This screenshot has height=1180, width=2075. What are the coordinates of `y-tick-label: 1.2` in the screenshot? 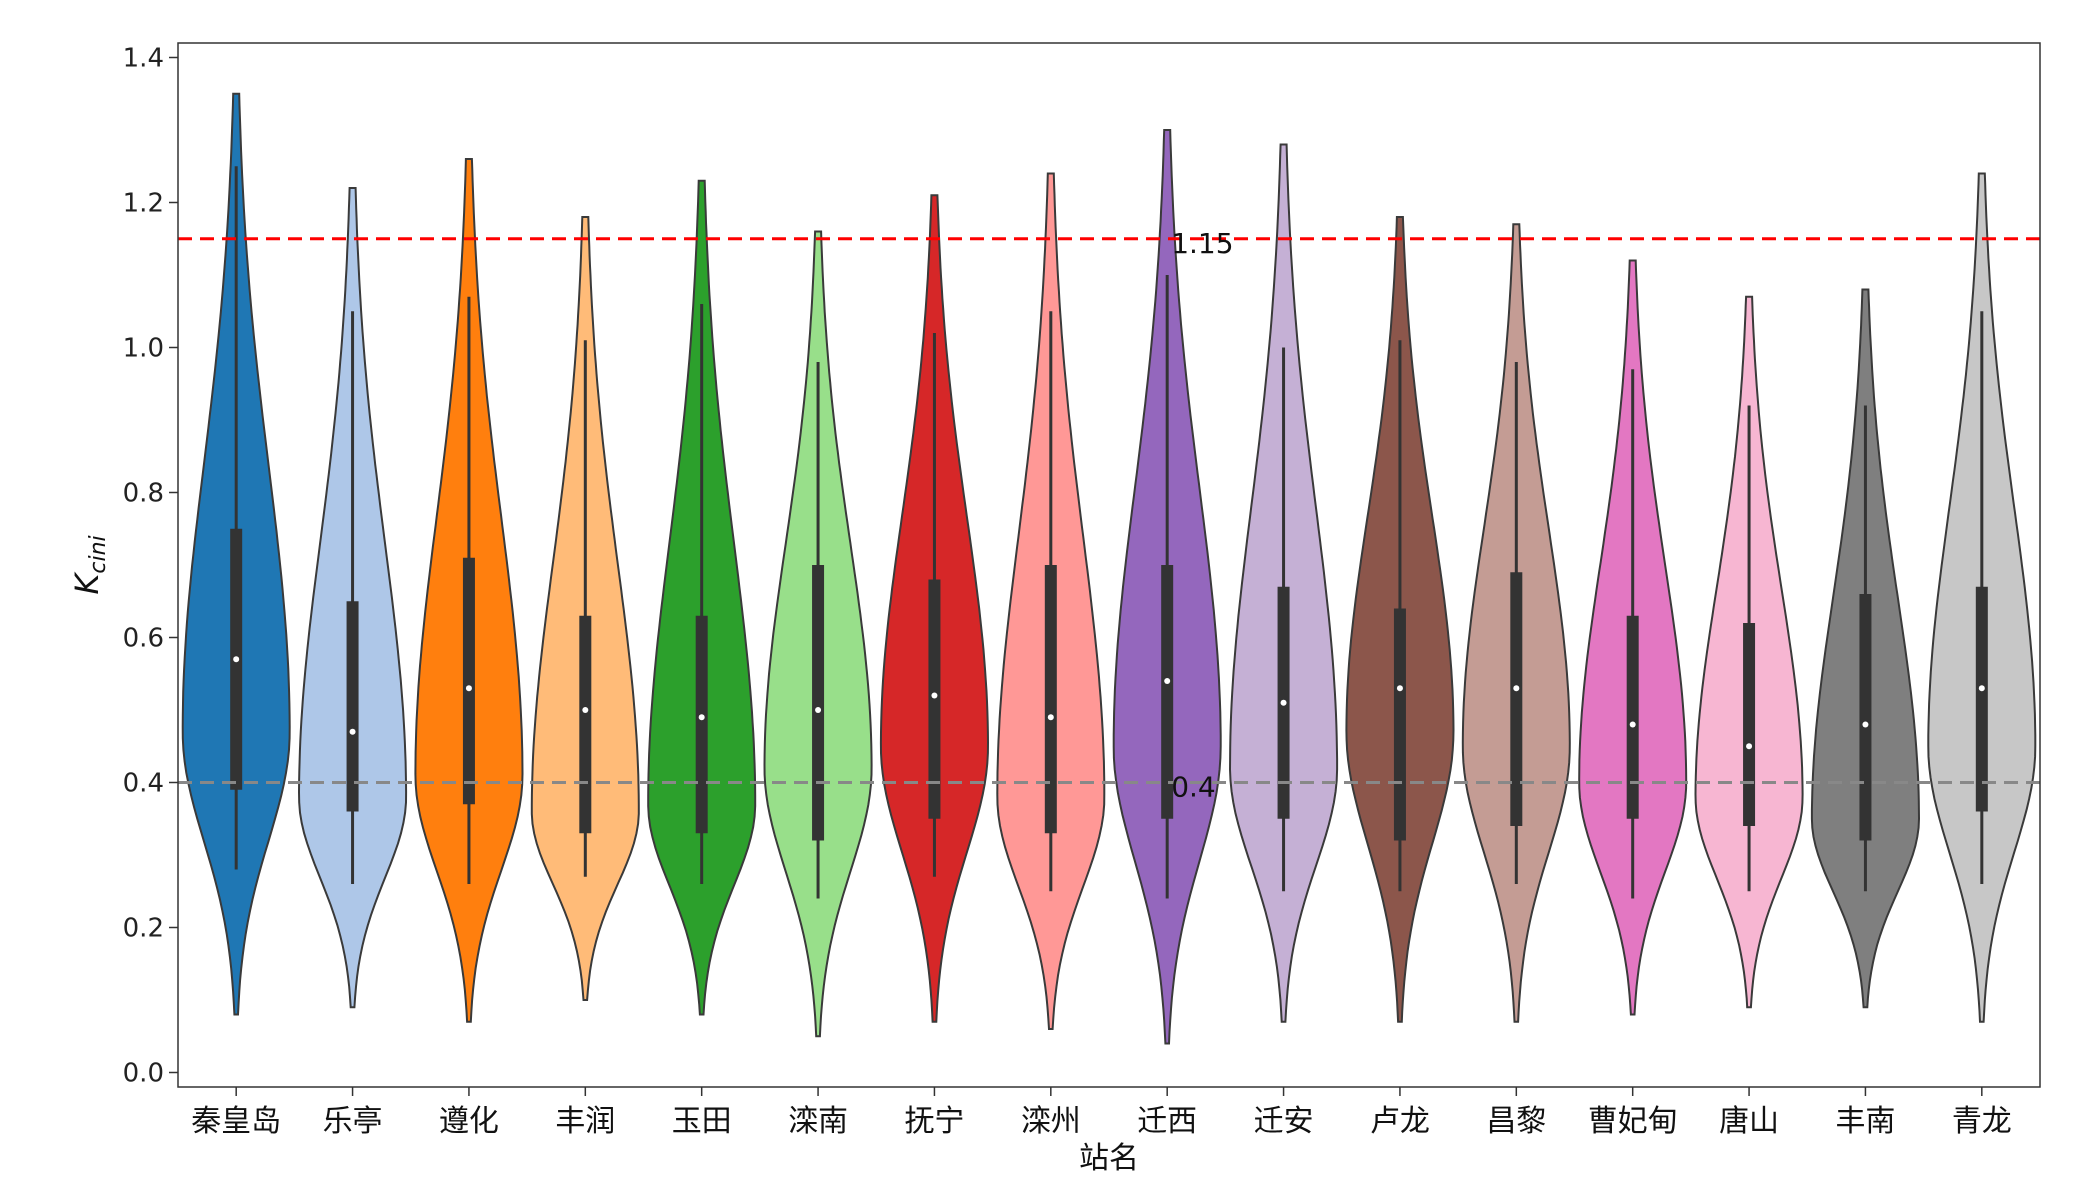 It's located at (143, 204).